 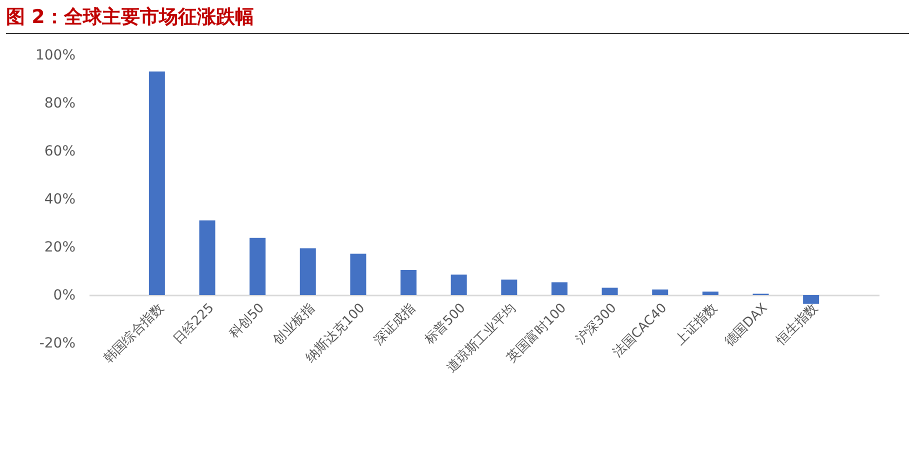 What do you see at coordinates (696, 324) in the screenshot?
I see `x-tick-label: 上证指数` at bounding box center [696, 324].